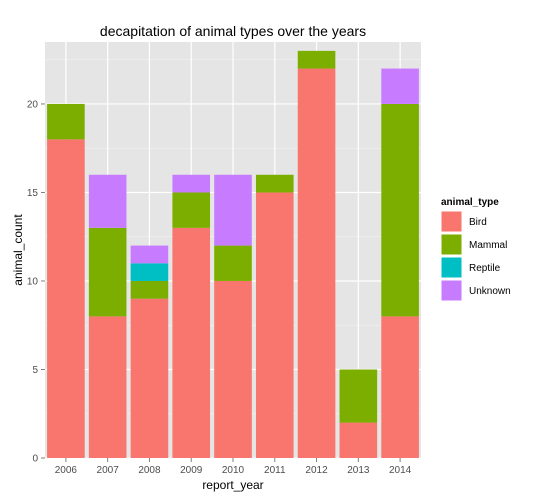  Describe the element at coordinates (488, 245) in the screenshot. I see `legend-label-mammal: Mammal` at that location.